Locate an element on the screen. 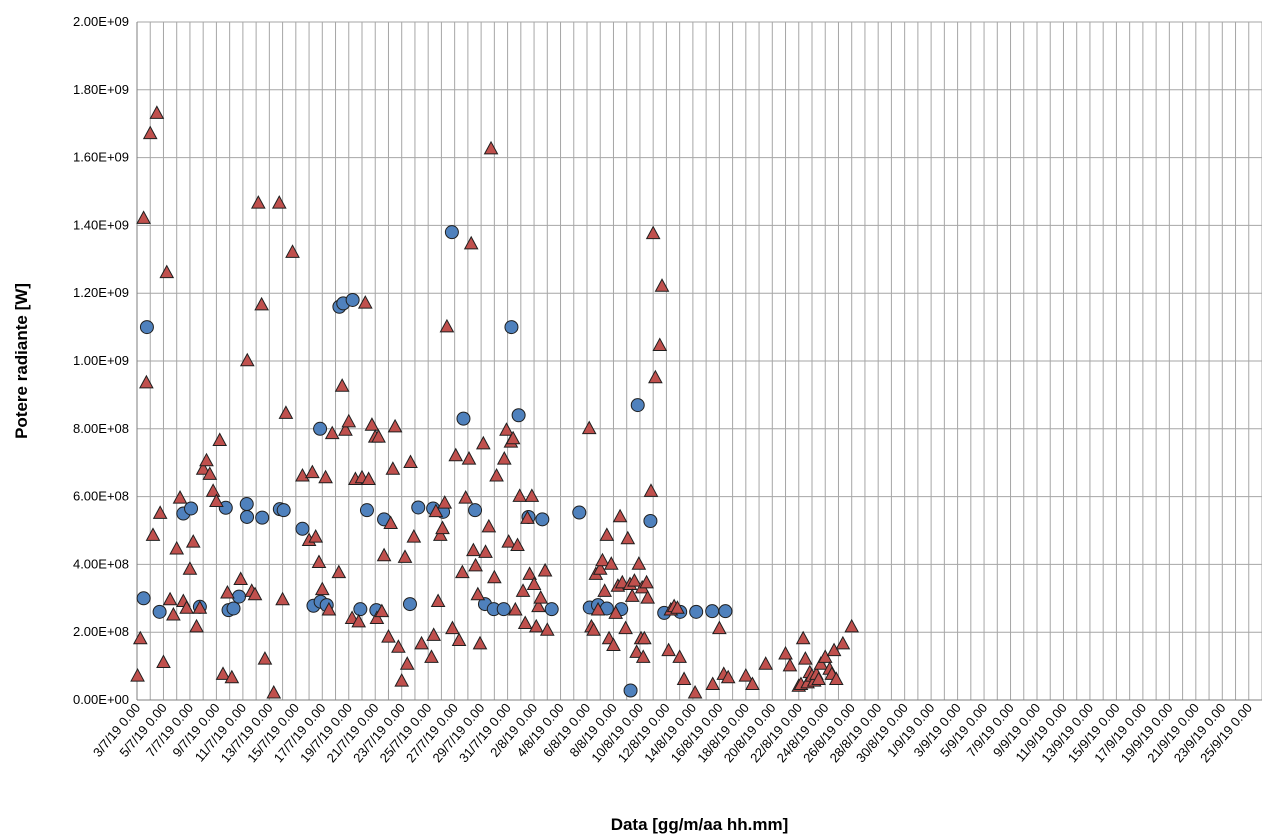 The height and width of the screenshot is (838, 1262). y-axis-title: Potere radiante [W] is located at coordinates (21, 361).